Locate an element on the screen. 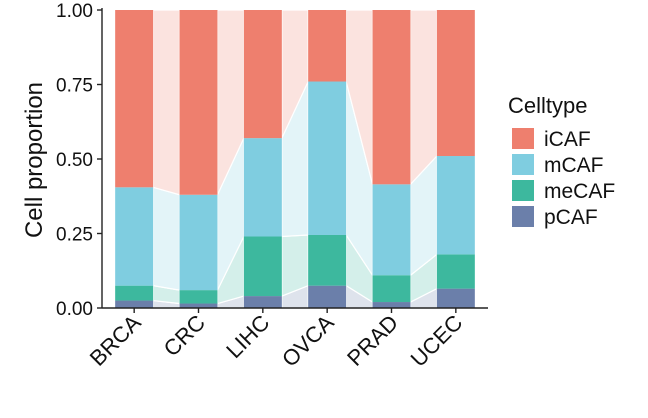 This screenshot has width=648, height=418. legend-title: Celltype is located at coordinates (547, 105).